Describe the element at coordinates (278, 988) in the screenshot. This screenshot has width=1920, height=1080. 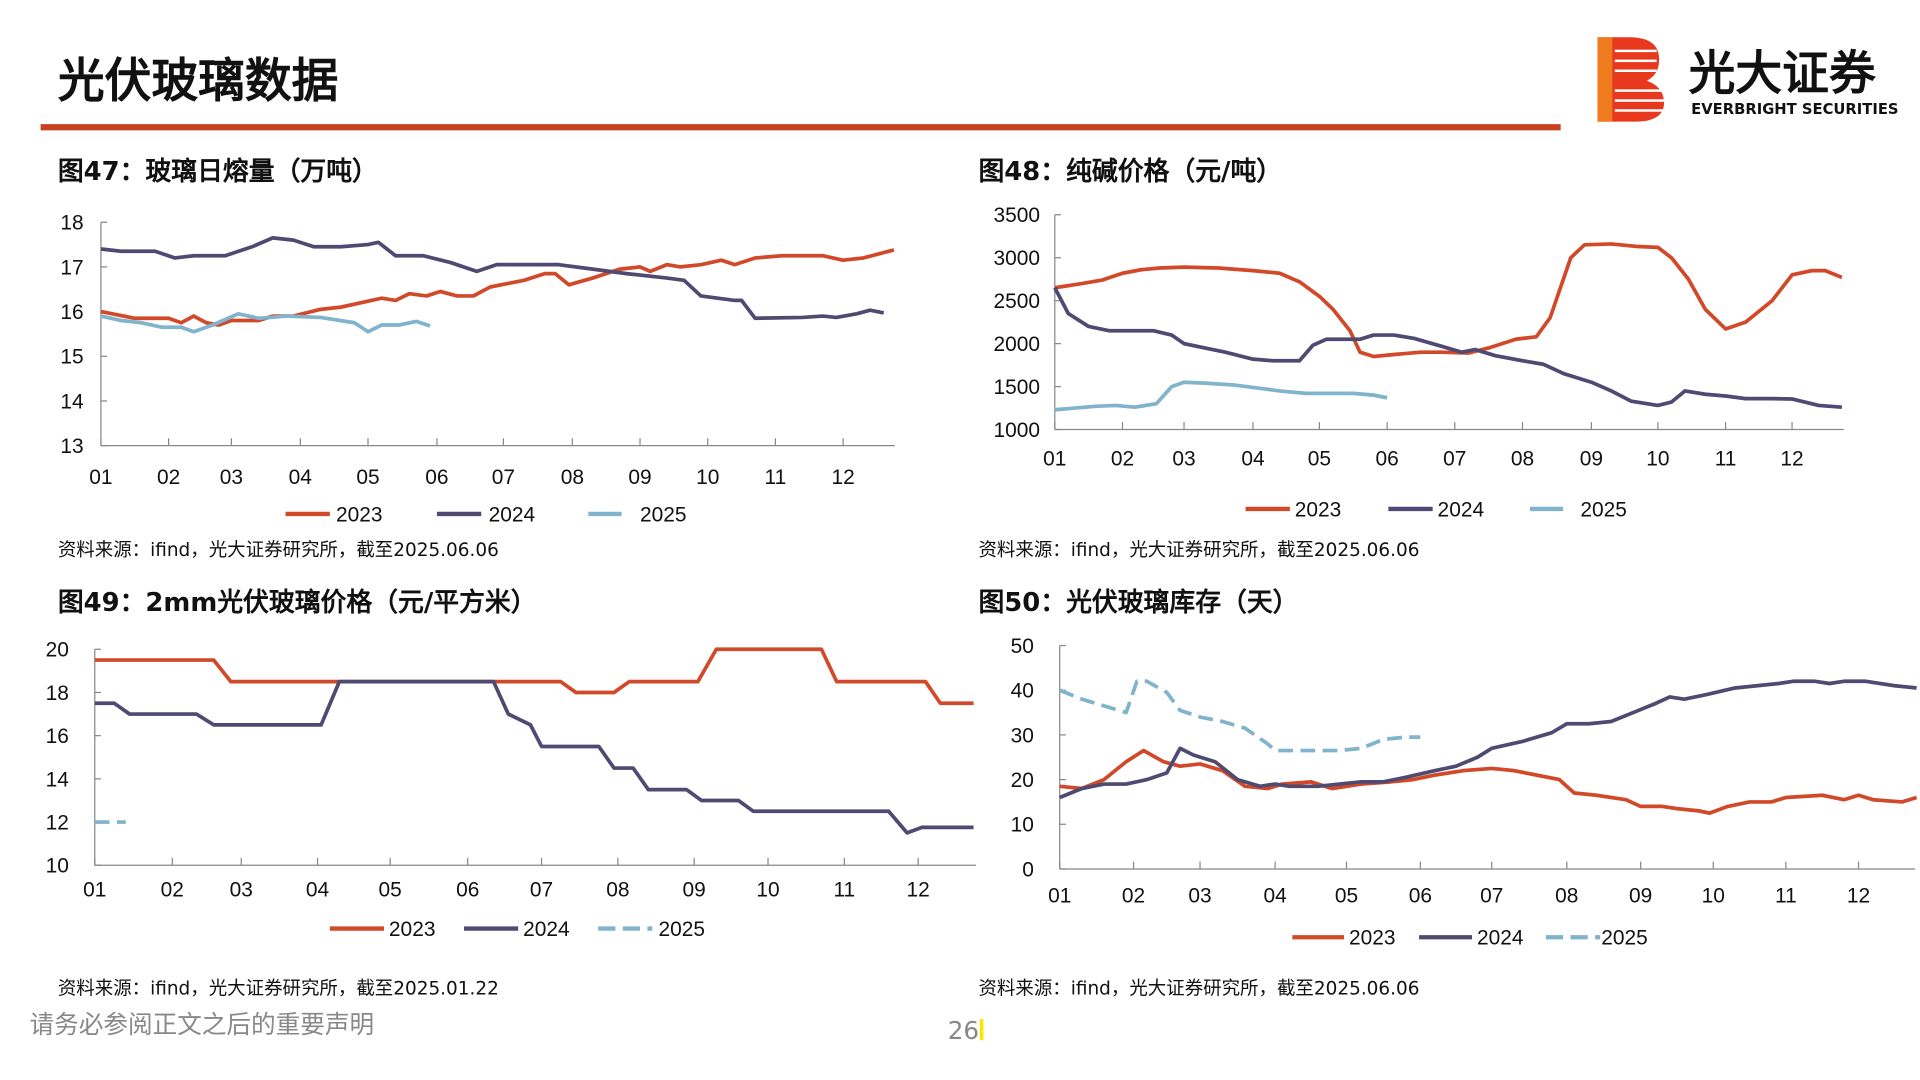
I see `chart-49-source: 资料来源：ifind，光大证券研究所，截至2025.01.22` at that location.